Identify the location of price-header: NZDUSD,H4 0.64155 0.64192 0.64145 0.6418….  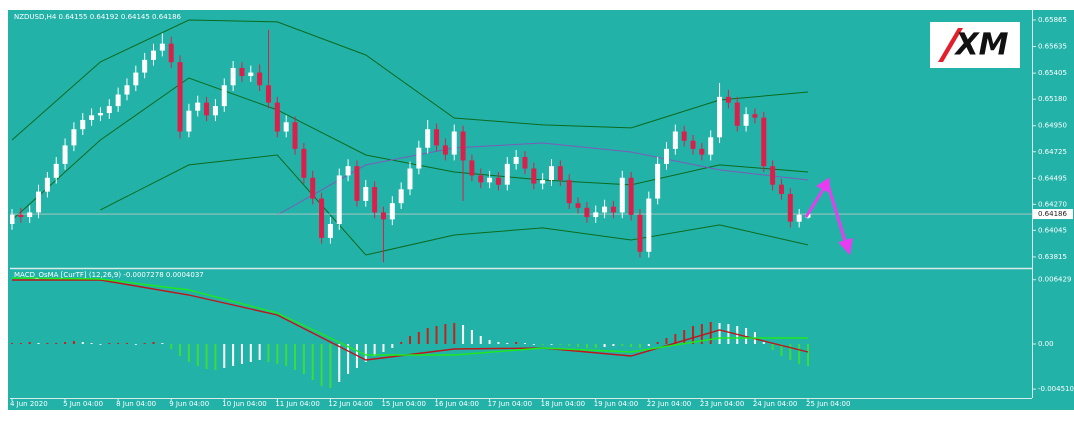
(98, 17).